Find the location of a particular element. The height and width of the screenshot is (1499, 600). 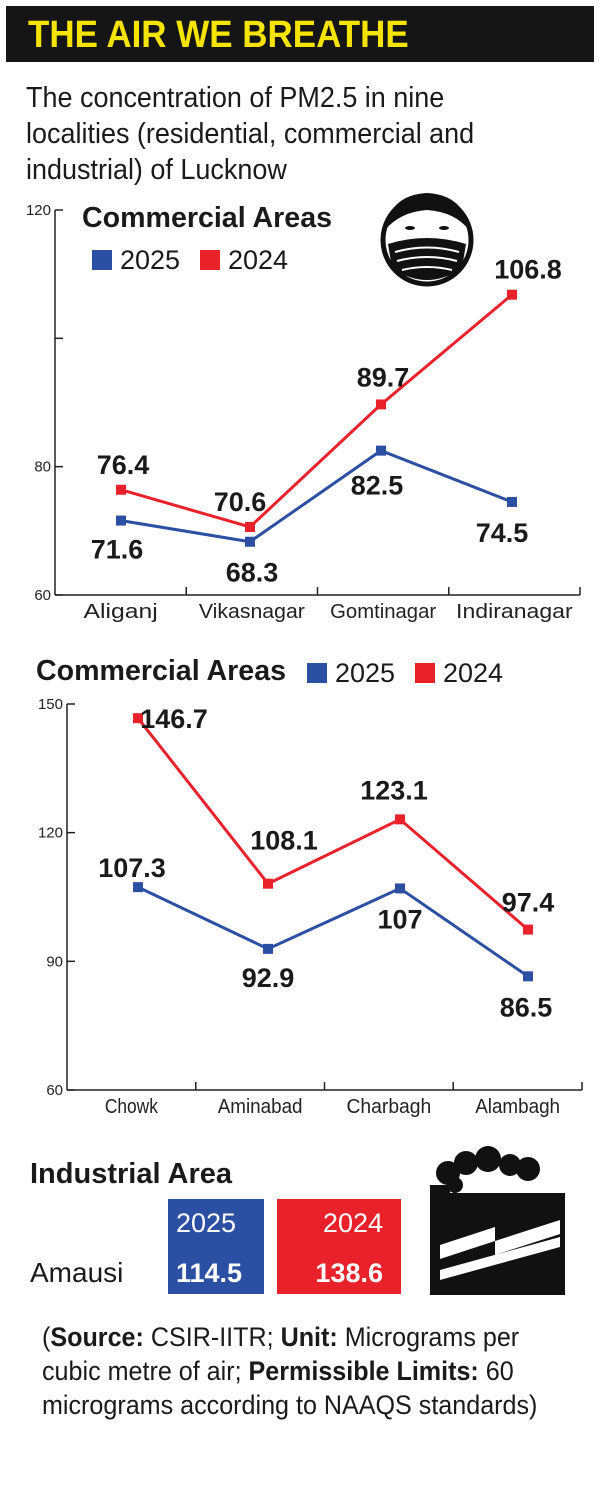

x-tick-label: Aminabad is located at coordinates (260, 1107).